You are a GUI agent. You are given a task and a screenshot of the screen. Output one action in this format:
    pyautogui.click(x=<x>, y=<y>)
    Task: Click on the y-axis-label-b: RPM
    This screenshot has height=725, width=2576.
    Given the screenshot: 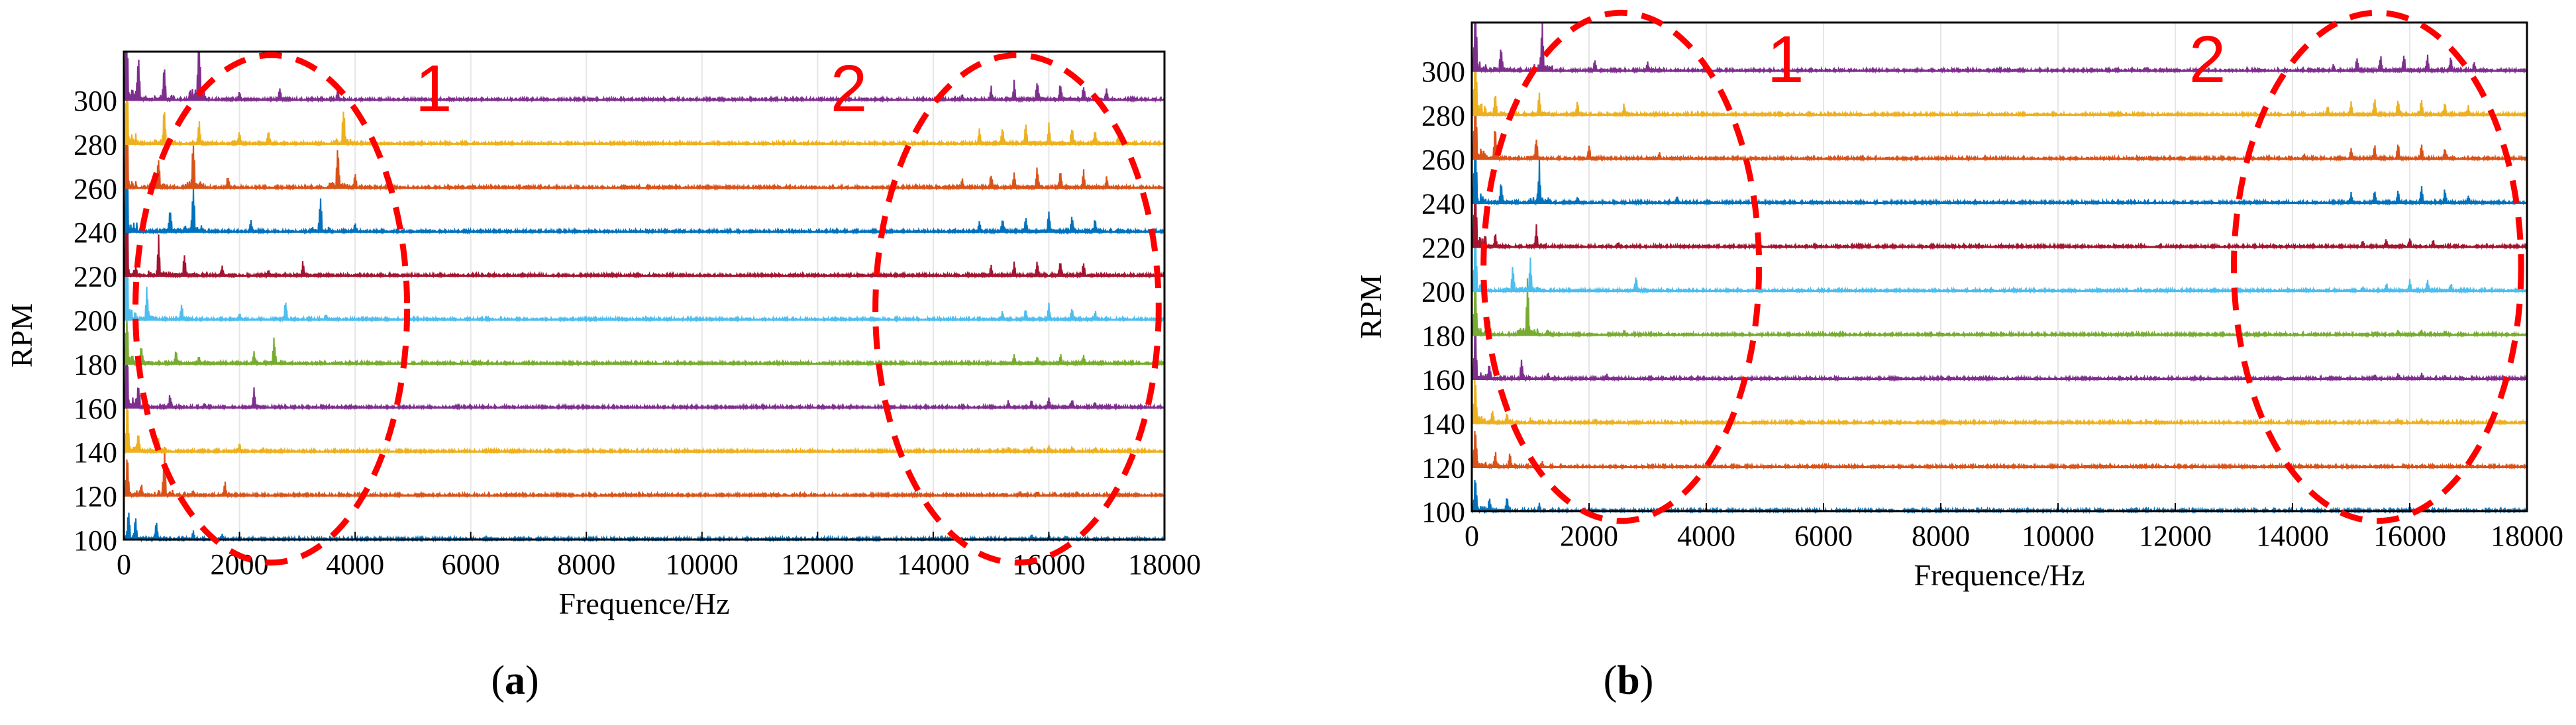 What is the action you would take?
    pyautogui.click(x=1371, y=306)
    